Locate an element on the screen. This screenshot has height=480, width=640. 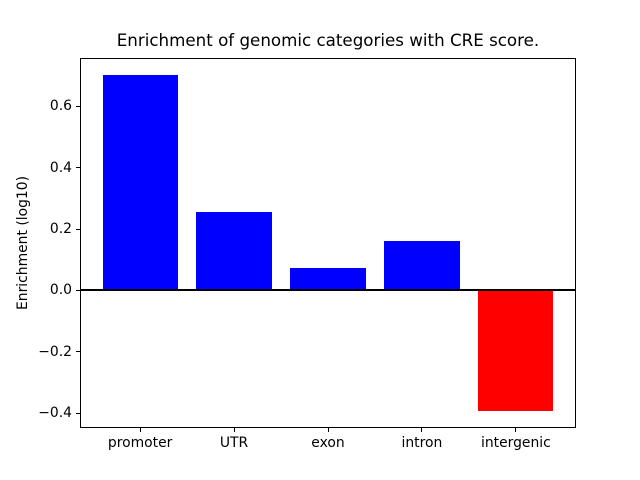
y-tick-label: 0.6 is located at coordinates (60, 106).